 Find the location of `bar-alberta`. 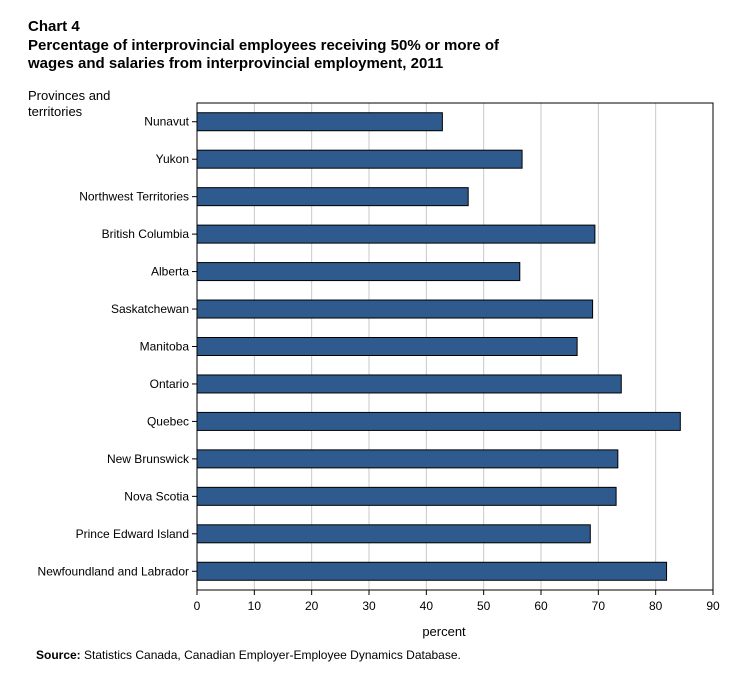

bar-alberta is located at coordinates (358, 272).